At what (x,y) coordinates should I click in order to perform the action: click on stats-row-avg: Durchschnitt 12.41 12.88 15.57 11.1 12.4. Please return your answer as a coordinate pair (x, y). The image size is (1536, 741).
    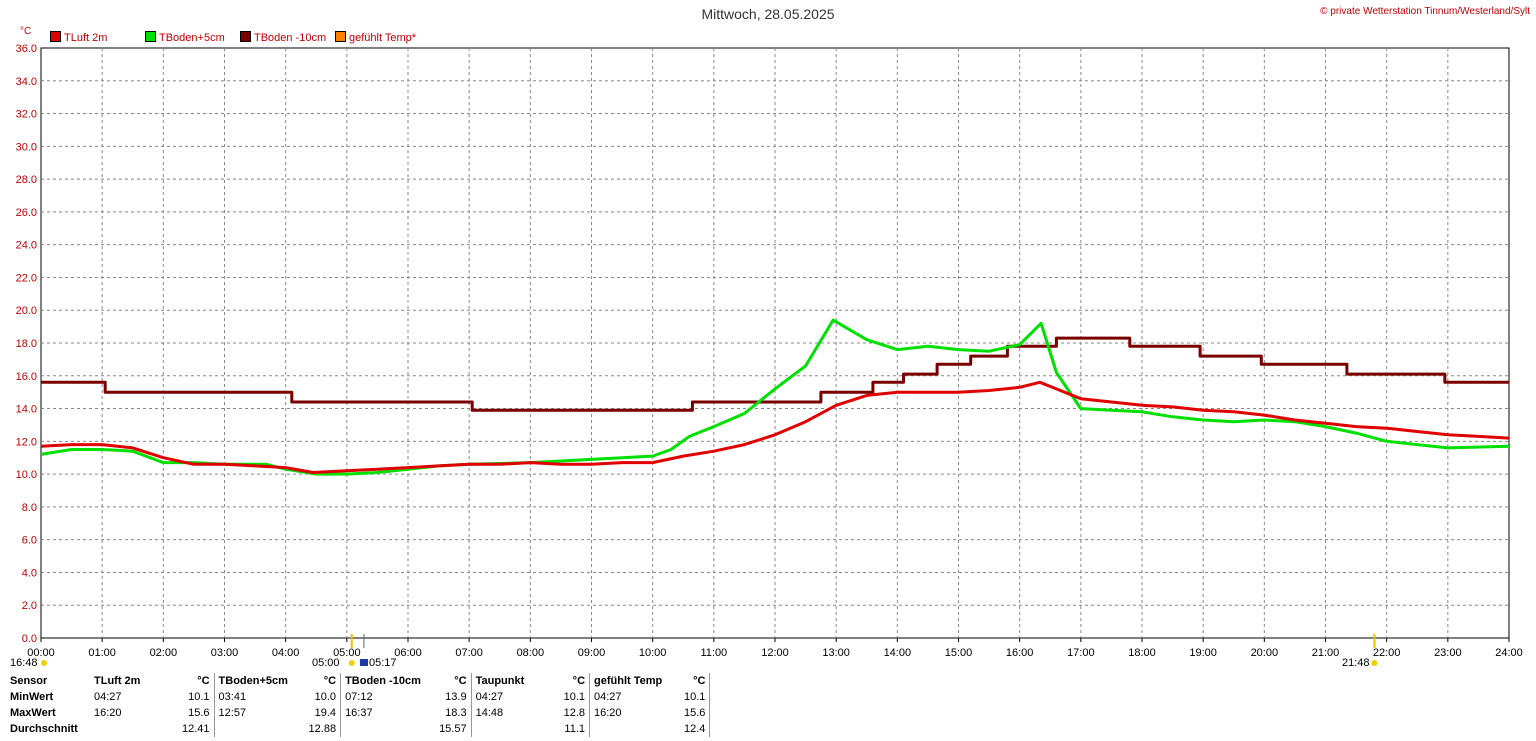
    Looking at the image, I should click on (358, 729).